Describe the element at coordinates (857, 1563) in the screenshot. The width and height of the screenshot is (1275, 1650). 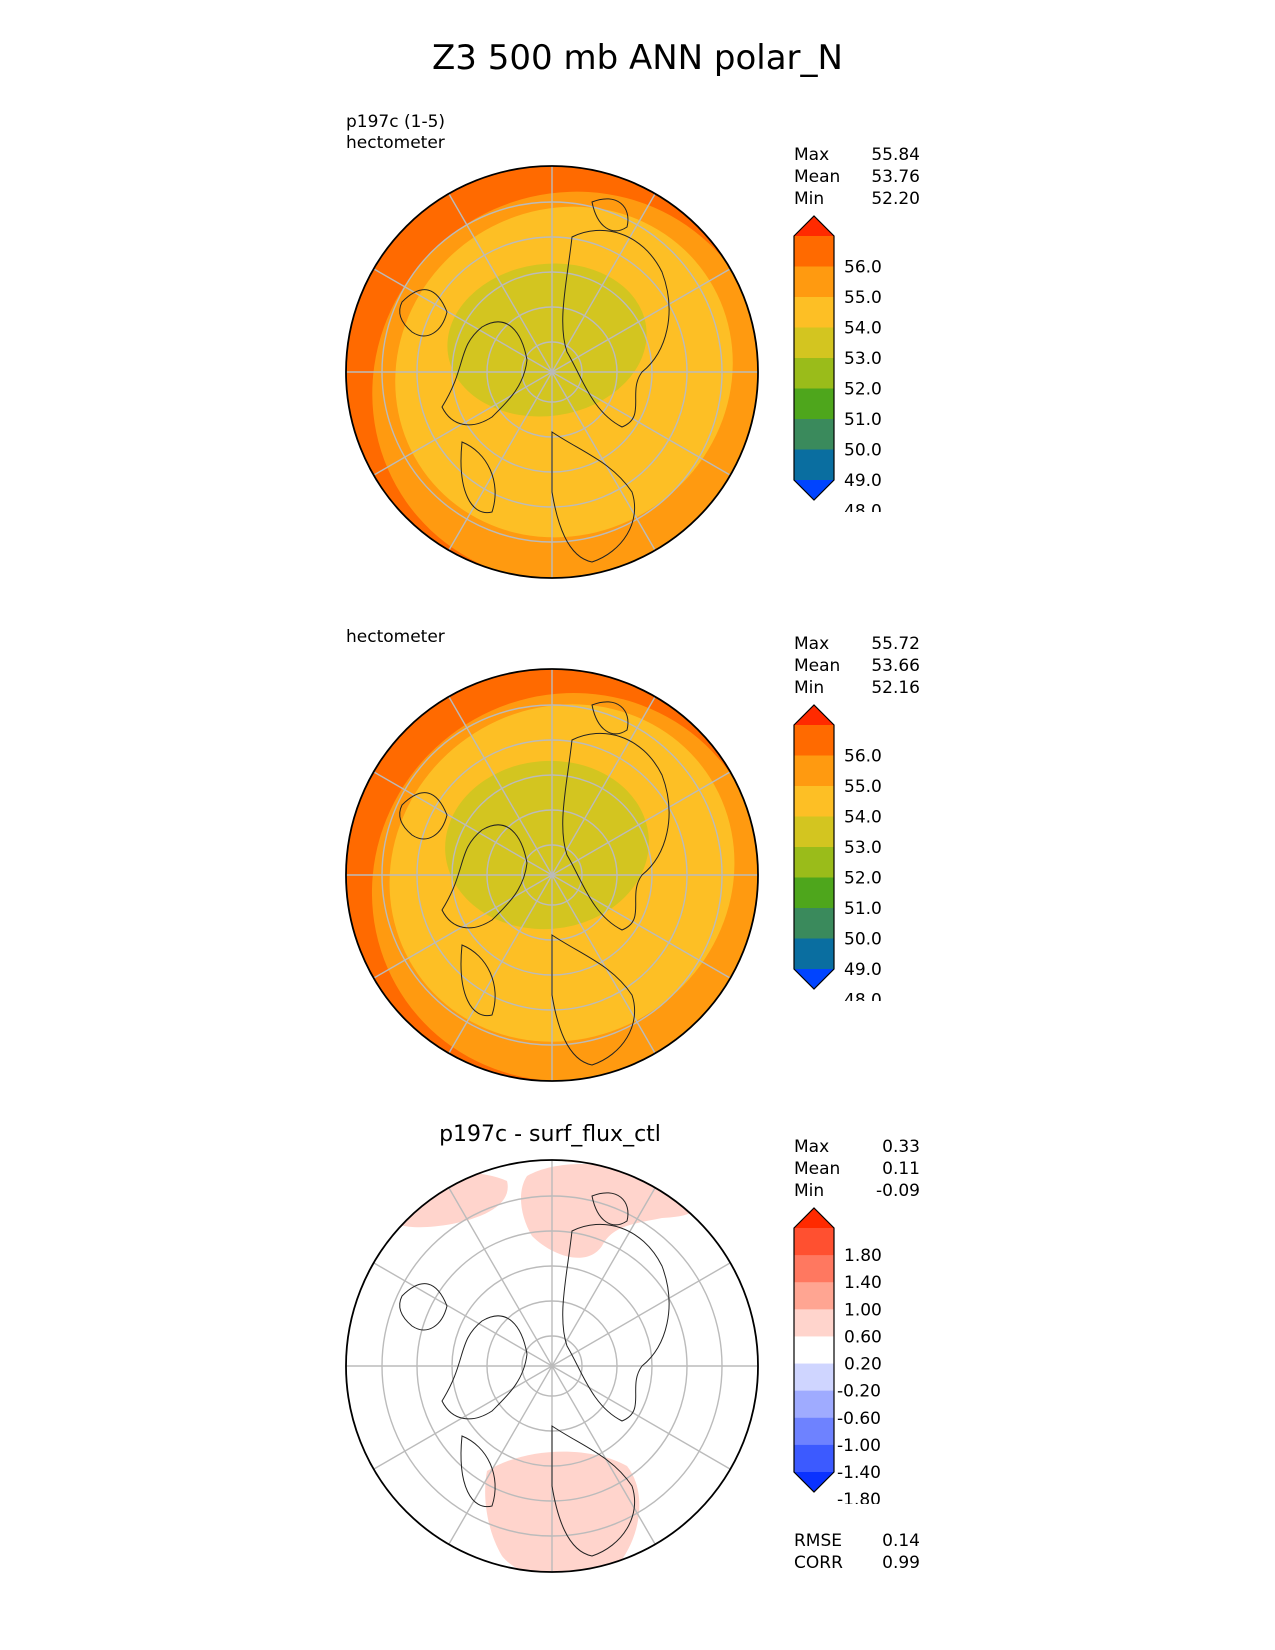
I see `stat-corr: CORR 0.99` at that location.